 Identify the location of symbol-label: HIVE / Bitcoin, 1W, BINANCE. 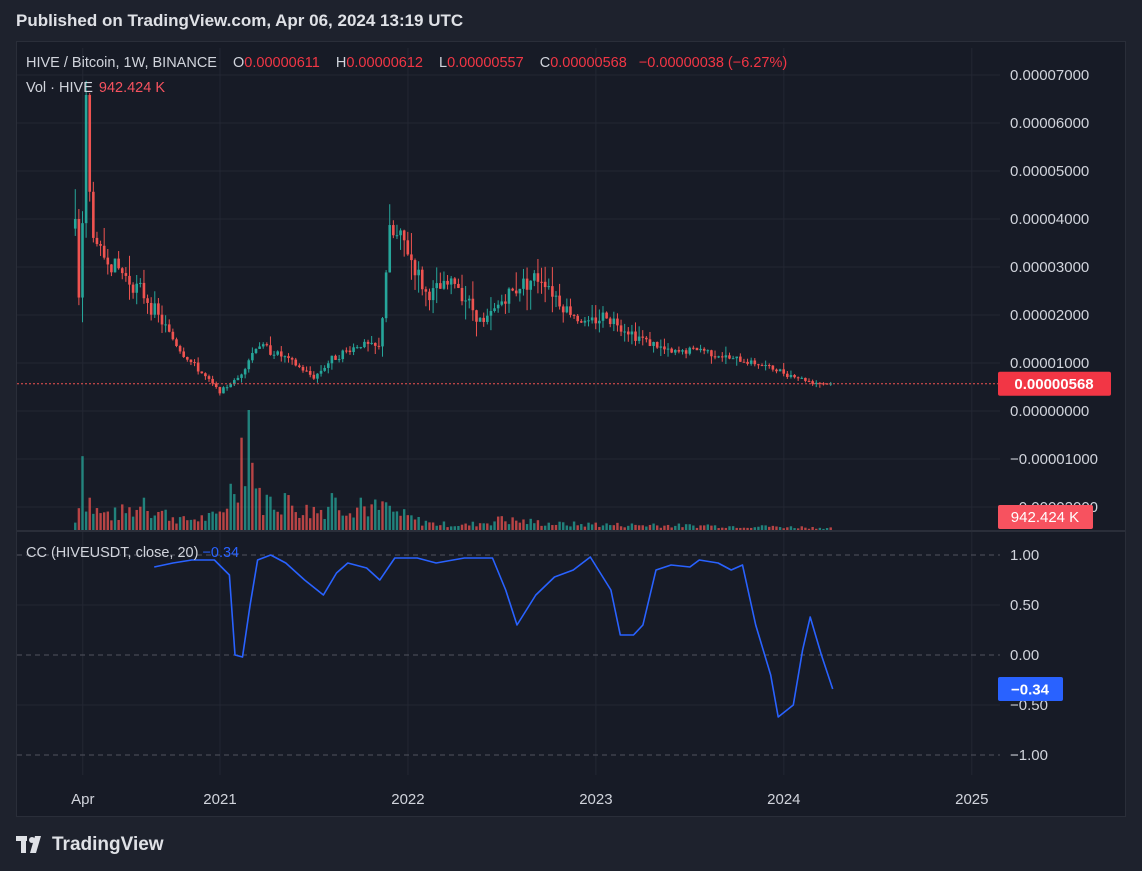
(121, 63).